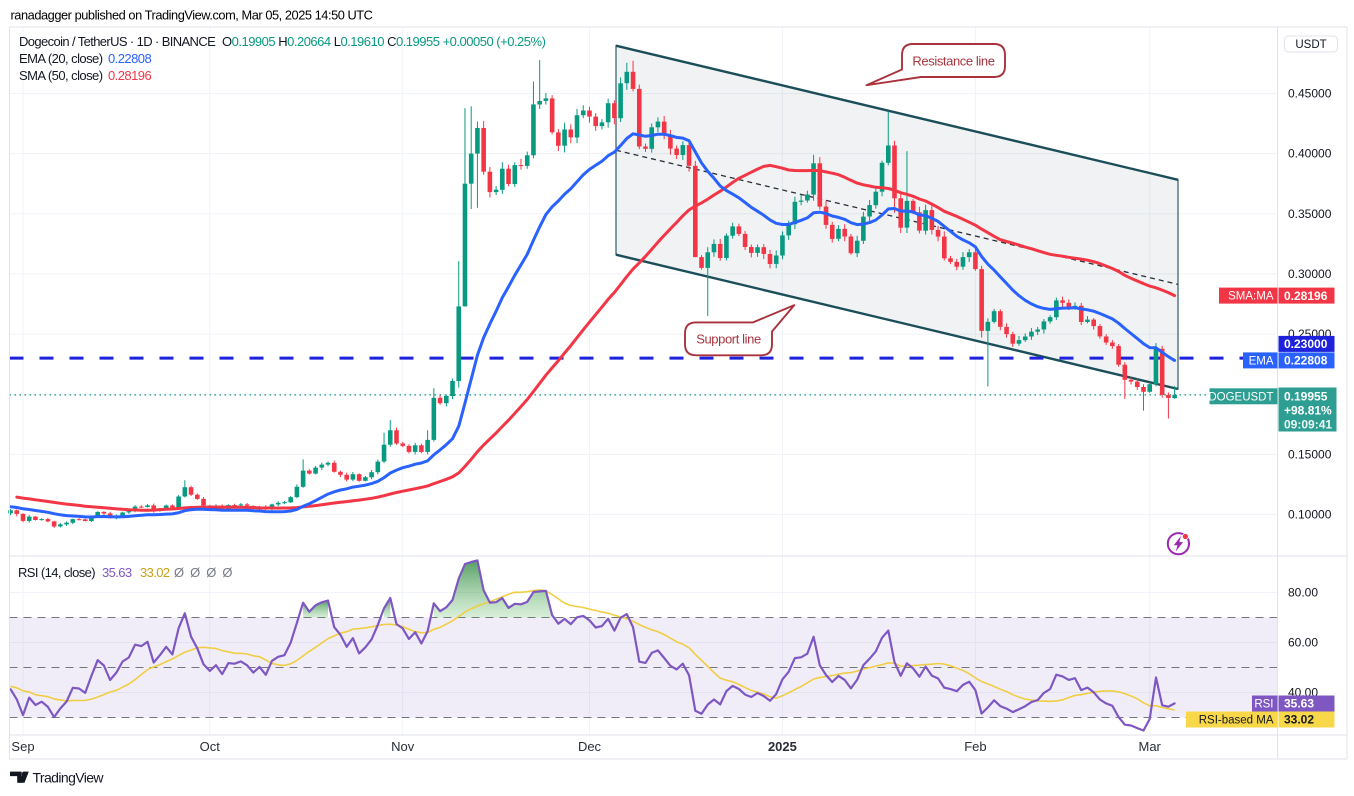 The height and width of the screenshot is (796, 1354). Describe the element at coordinates (1306, 296) in the screenshot. I see `svg-text: 0.28196` at that location.